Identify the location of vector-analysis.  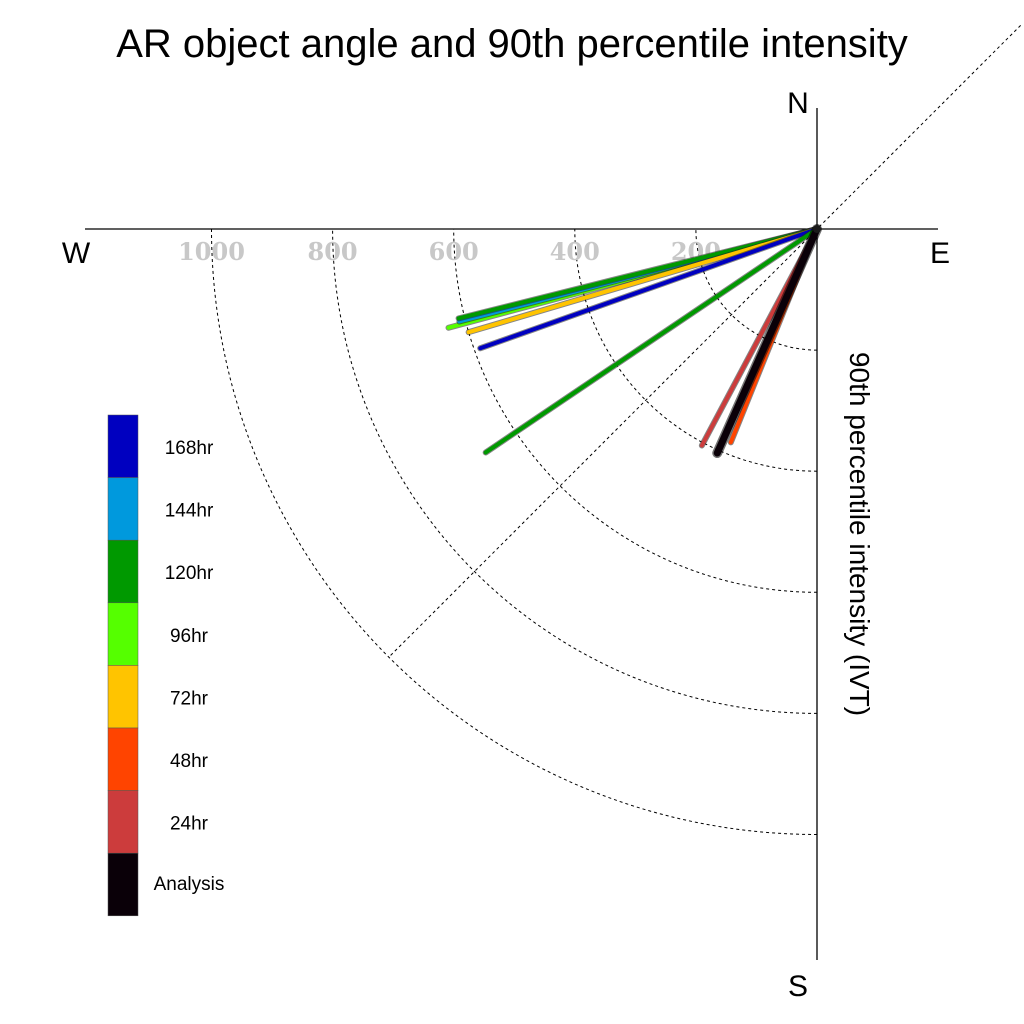
(767, 341).